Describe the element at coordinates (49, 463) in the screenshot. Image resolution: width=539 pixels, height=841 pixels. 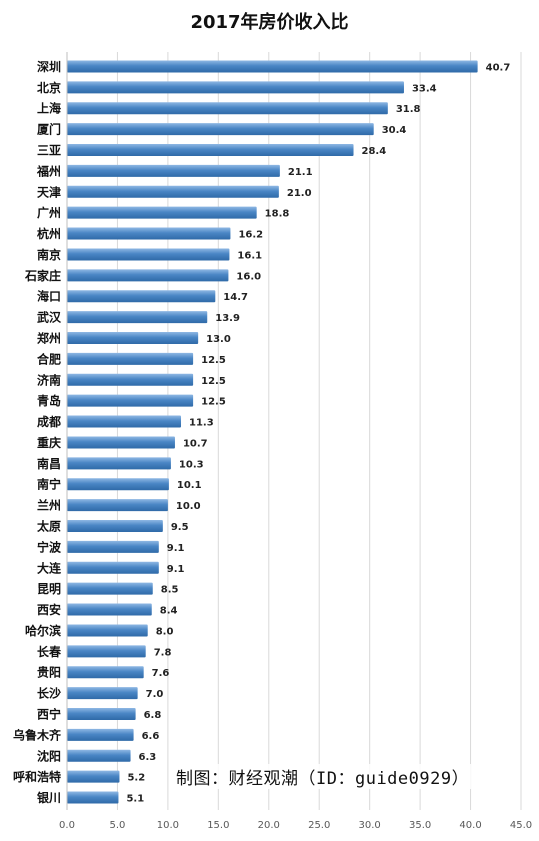
I see `category-label: 南昌` at that location.